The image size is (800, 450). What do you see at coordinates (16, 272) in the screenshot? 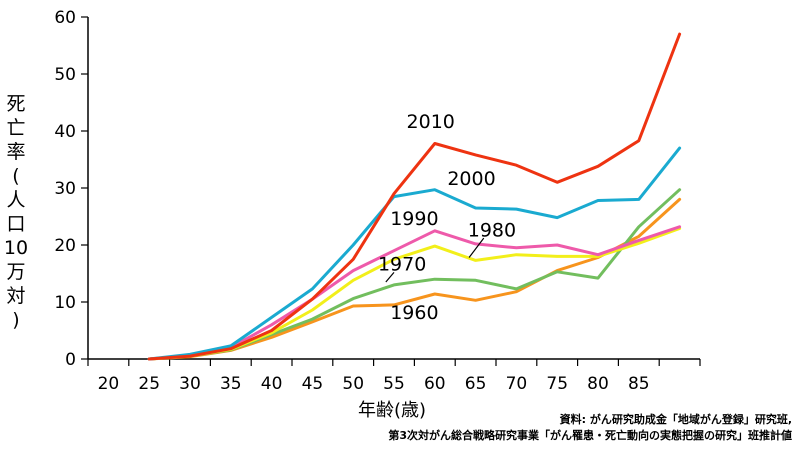
I see `y-axis-label-char: 万` at bounding box center [16, 272].